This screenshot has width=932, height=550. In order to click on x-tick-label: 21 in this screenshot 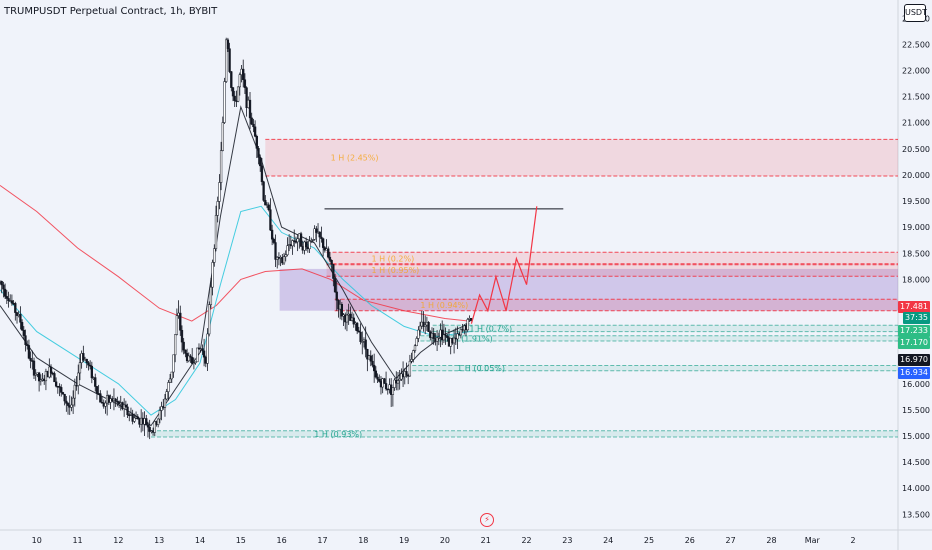, I will do `click(486, 540)`.